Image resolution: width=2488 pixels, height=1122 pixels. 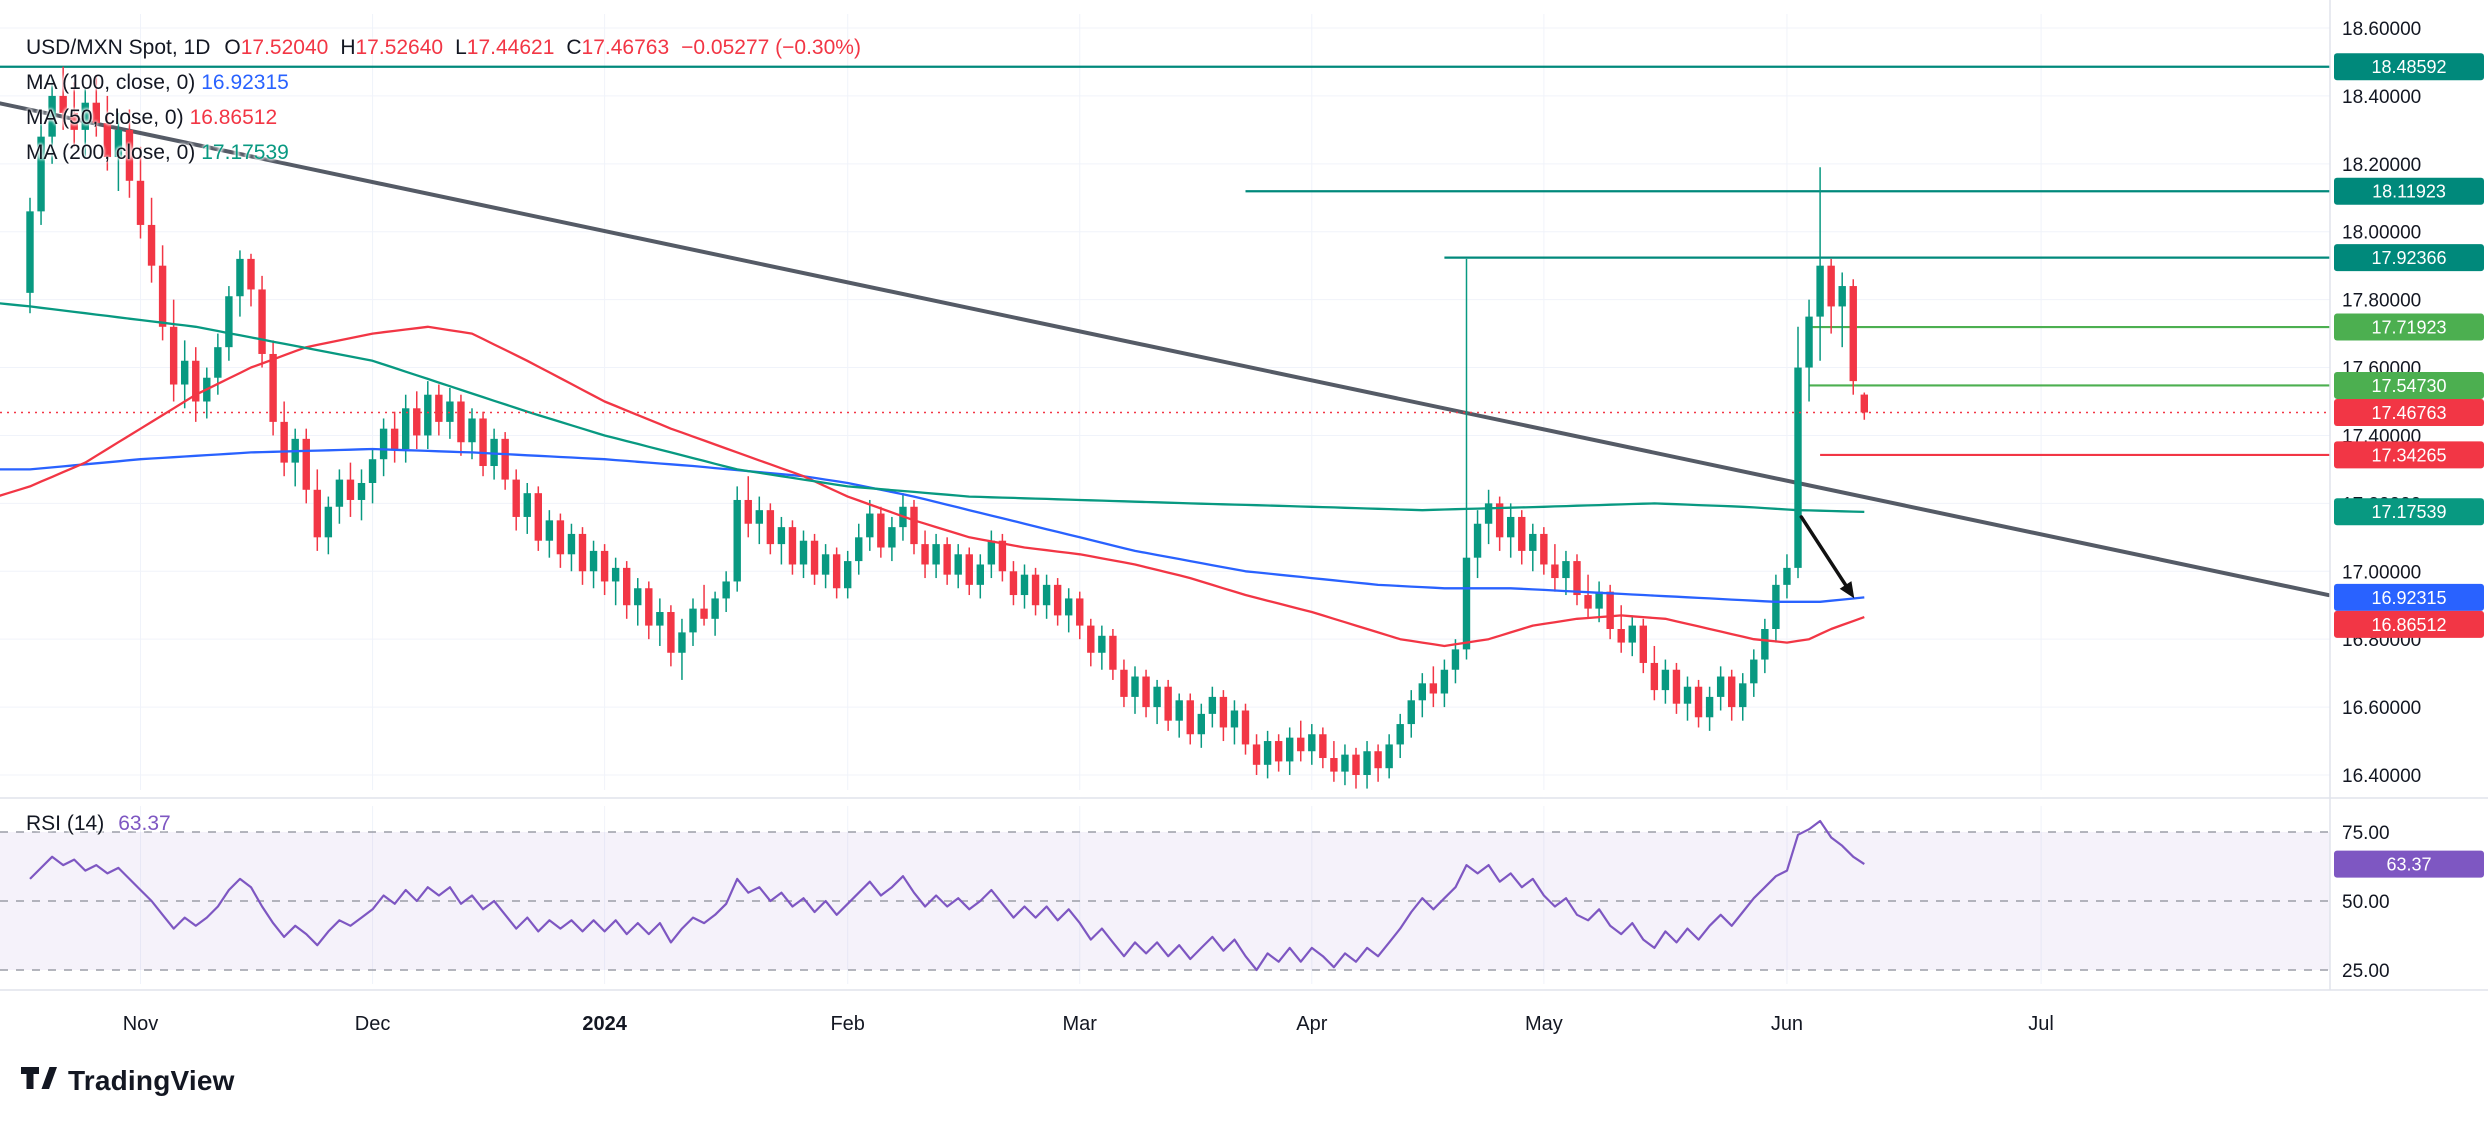 I want to click on price-tick-label: 18.60000, so click(x=2381, y=29).